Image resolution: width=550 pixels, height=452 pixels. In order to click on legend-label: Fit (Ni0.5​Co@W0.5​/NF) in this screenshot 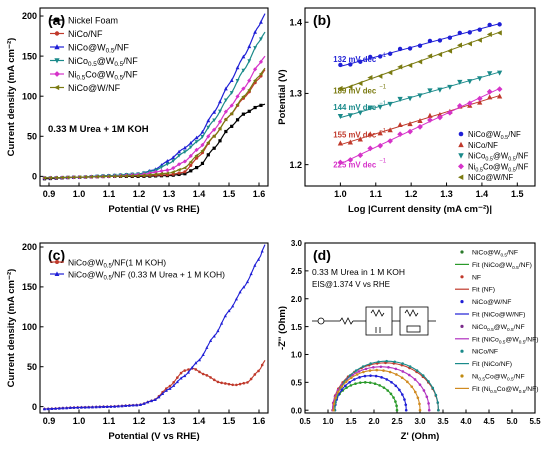, I will do `click(505, 390)`.